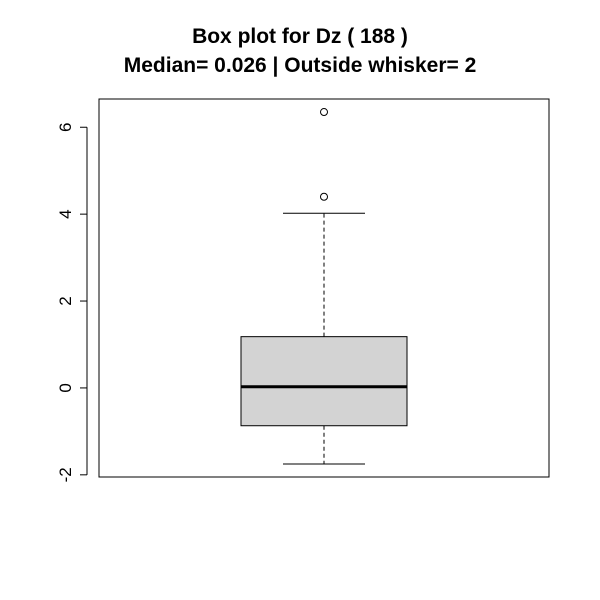 The height and width of the screenshot is (600, 600). What do you see at coordinates (300, 65) in the screenshot?
I see `chart-subtitle: Median= 0.026 | Outside whisker= 2` at bounding box center [300, 65].